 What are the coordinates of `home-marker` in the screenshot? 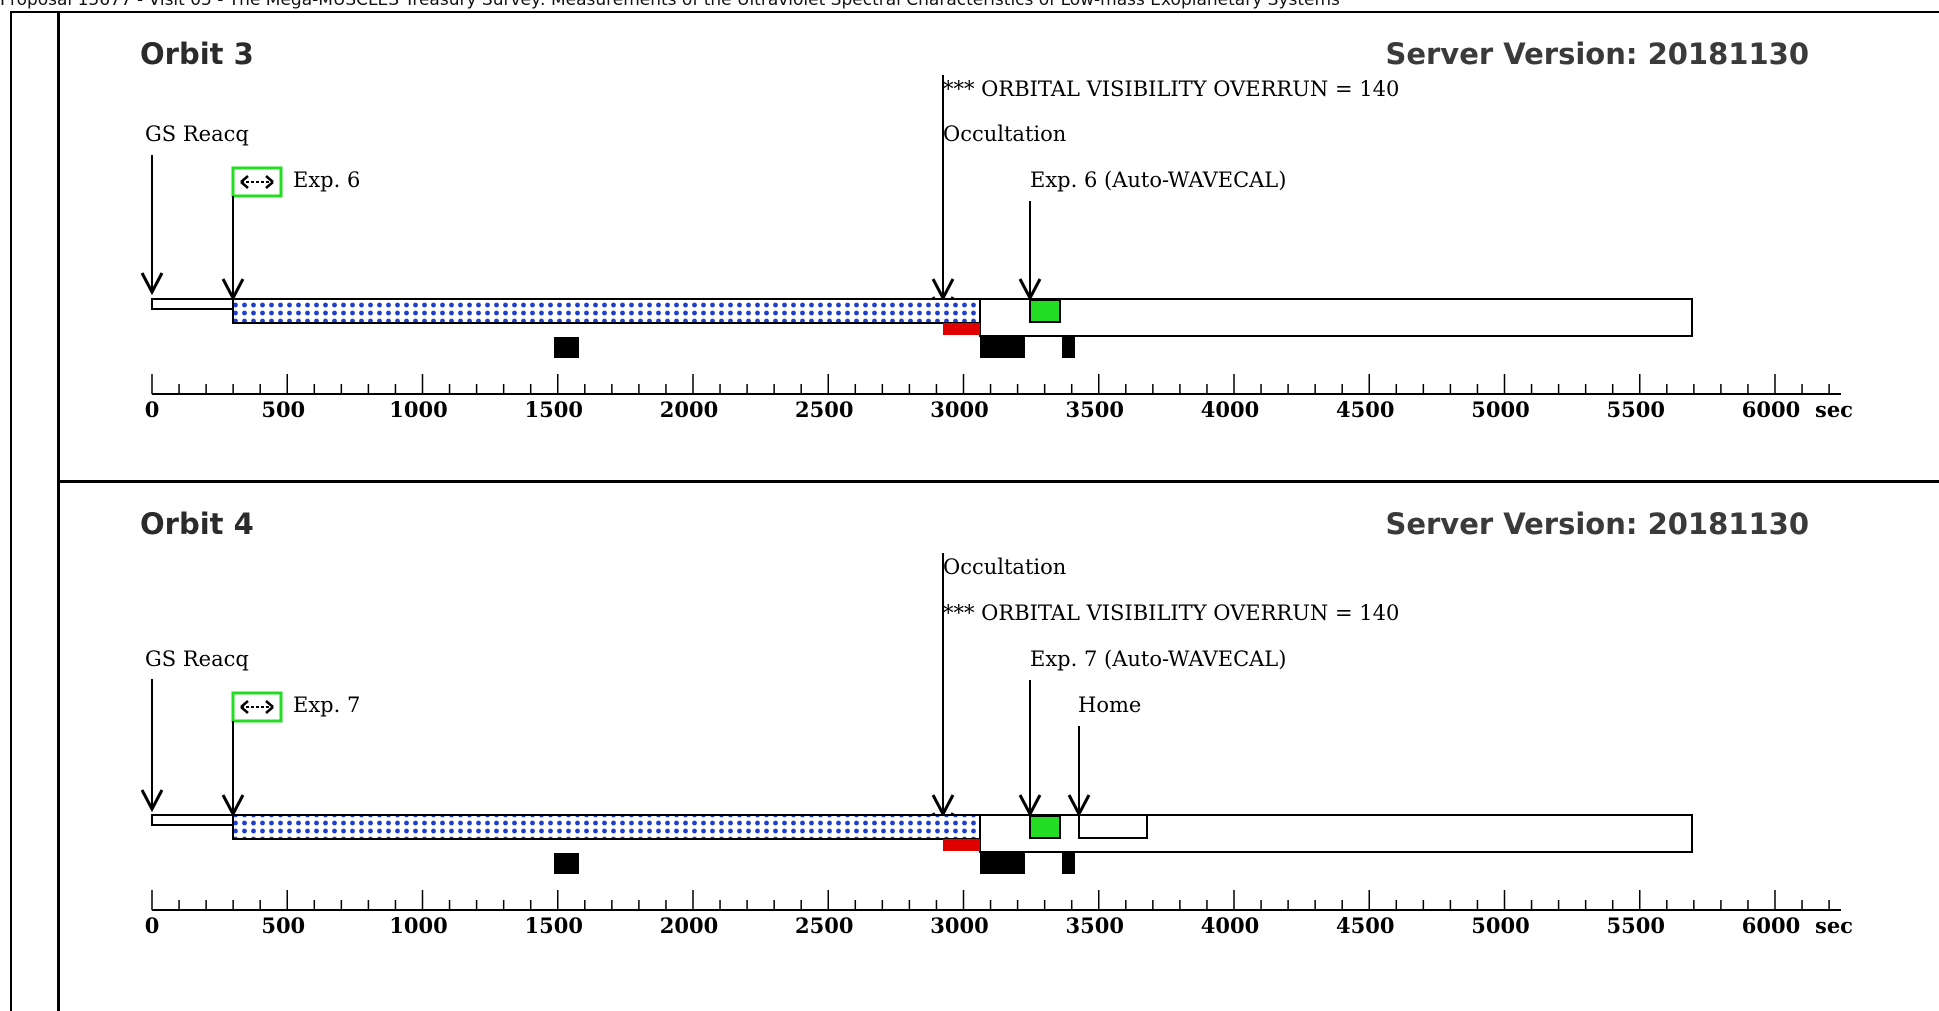 It's located at (1079, 772).